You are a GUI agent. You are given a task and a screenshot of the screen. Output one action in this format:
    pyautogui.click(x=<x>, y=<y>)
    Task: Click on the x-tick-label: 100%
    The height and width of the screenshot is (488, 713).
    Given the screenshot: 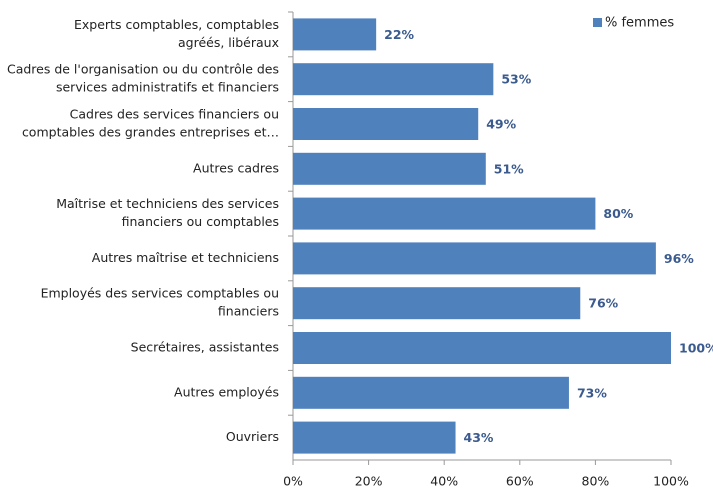 What is the action you would take?
    pyautogui.click(x=671, y=481)
    